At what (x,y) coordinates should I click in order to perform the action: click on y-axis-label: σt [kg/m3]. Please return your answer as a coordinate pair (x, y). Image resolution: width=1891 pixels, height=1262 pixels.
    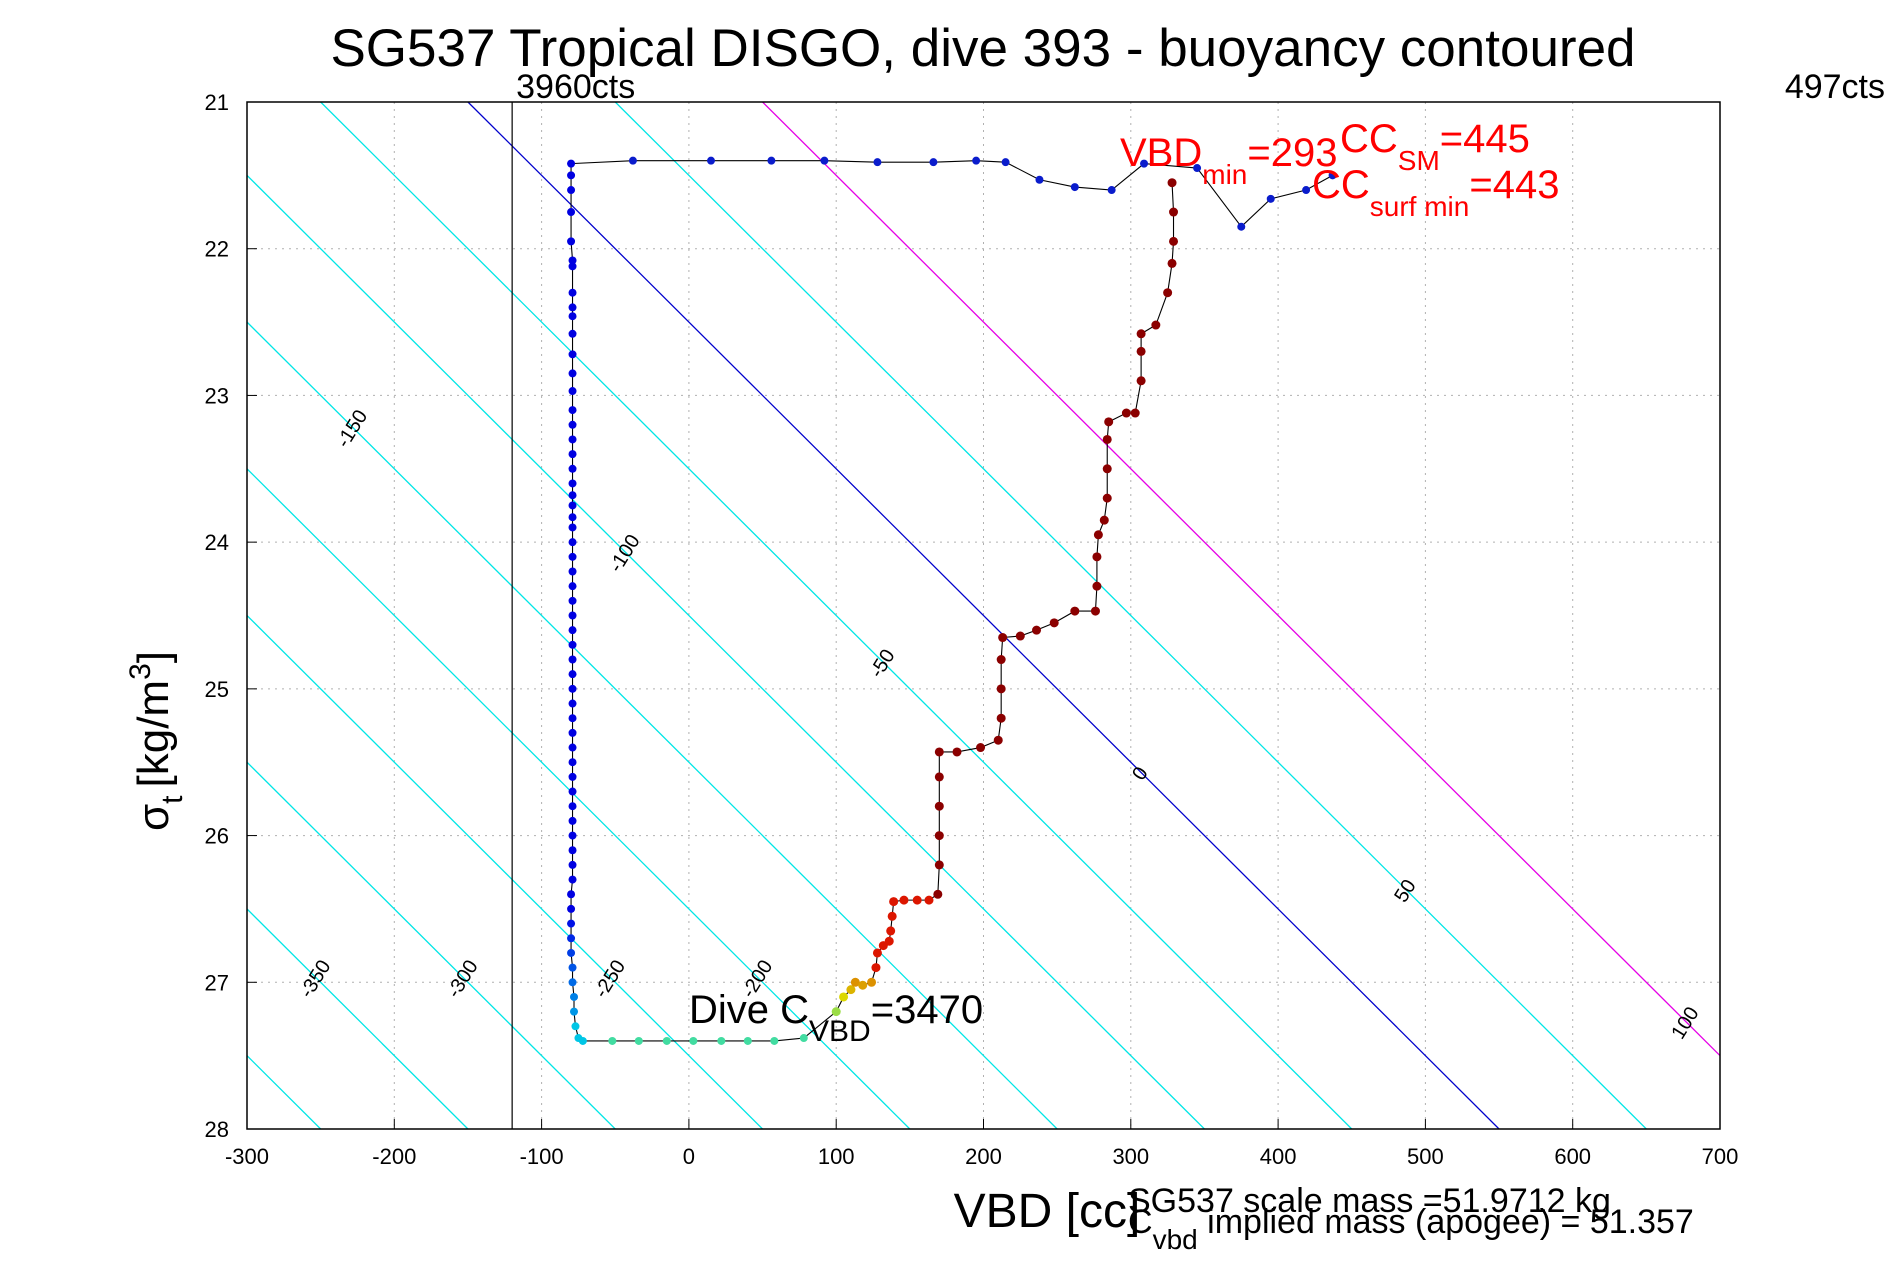
    Looking at the image, I should click on (156, 741).